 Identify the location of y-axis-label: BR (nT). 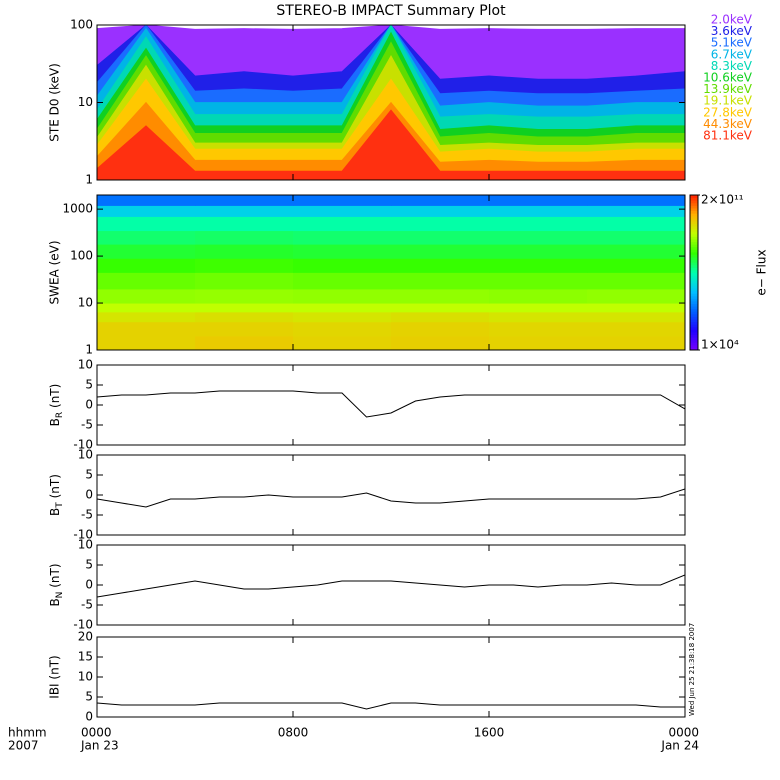
(56, 405).